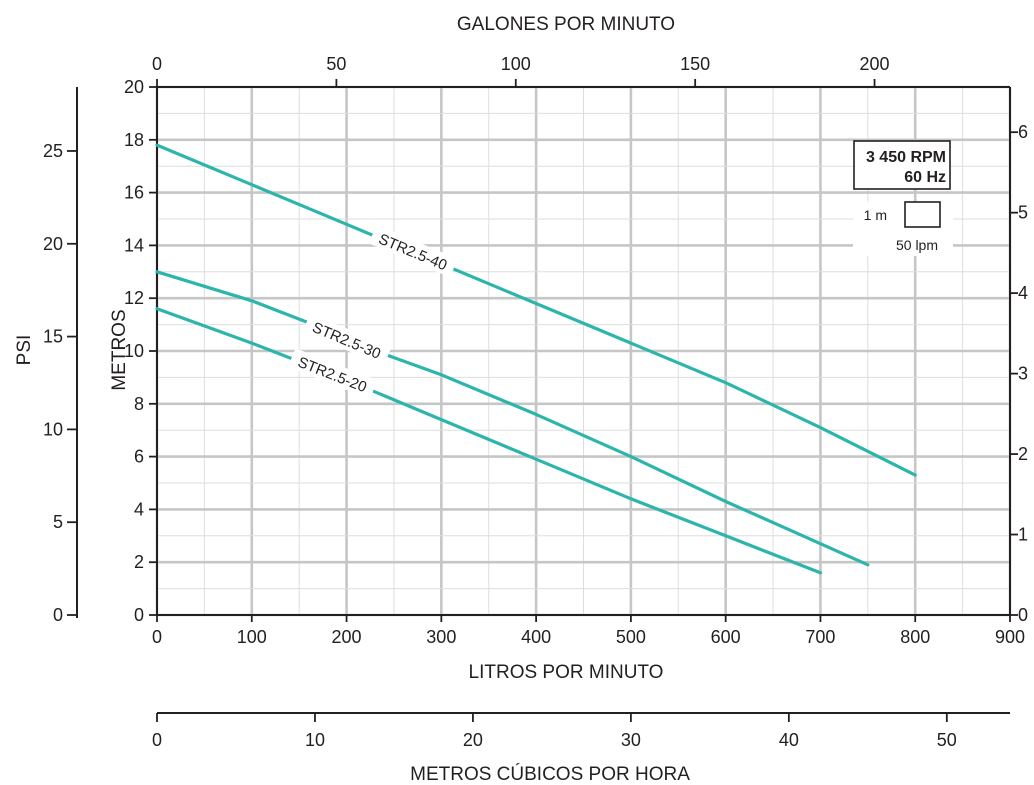  What do you see at coordinates (631, 740) in the screenshot?
I see `m3h-tick-label: 30` at bounding box center [631, 740].